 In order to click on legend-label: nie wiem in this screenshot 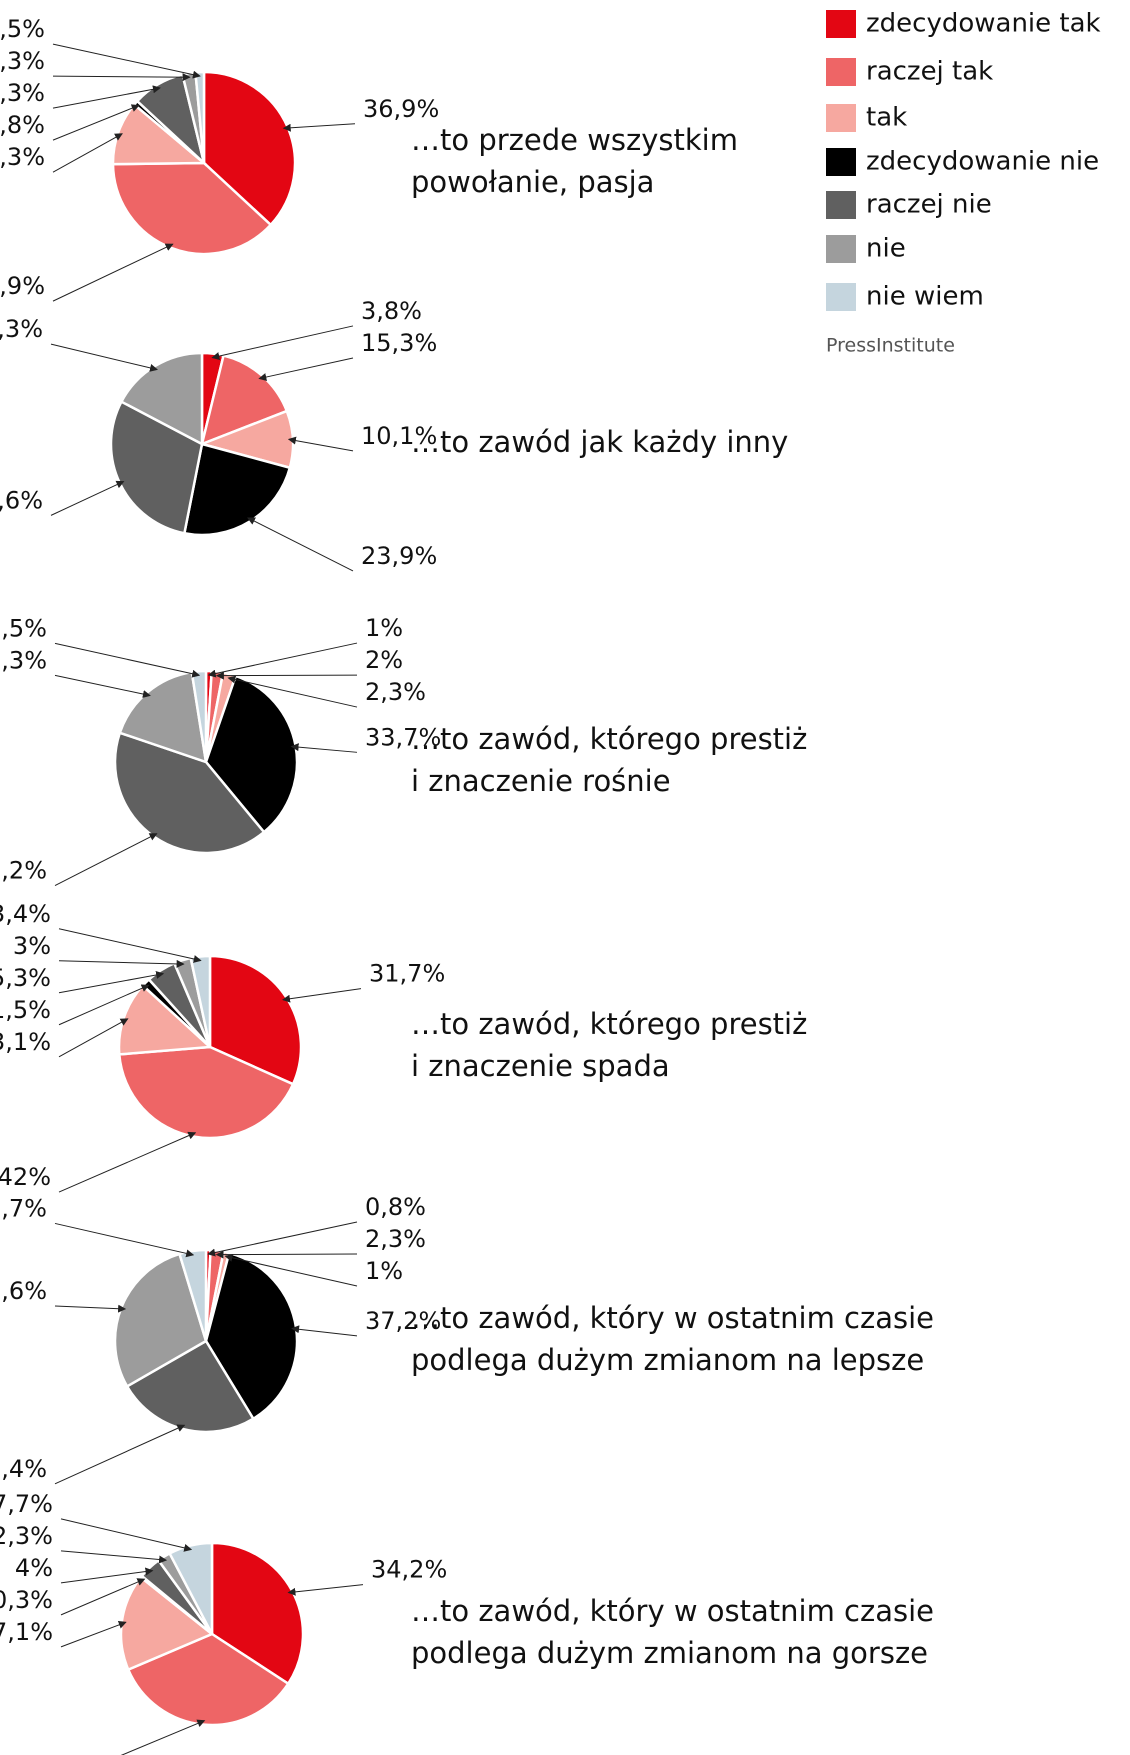, I will do `click(925, 297)`.